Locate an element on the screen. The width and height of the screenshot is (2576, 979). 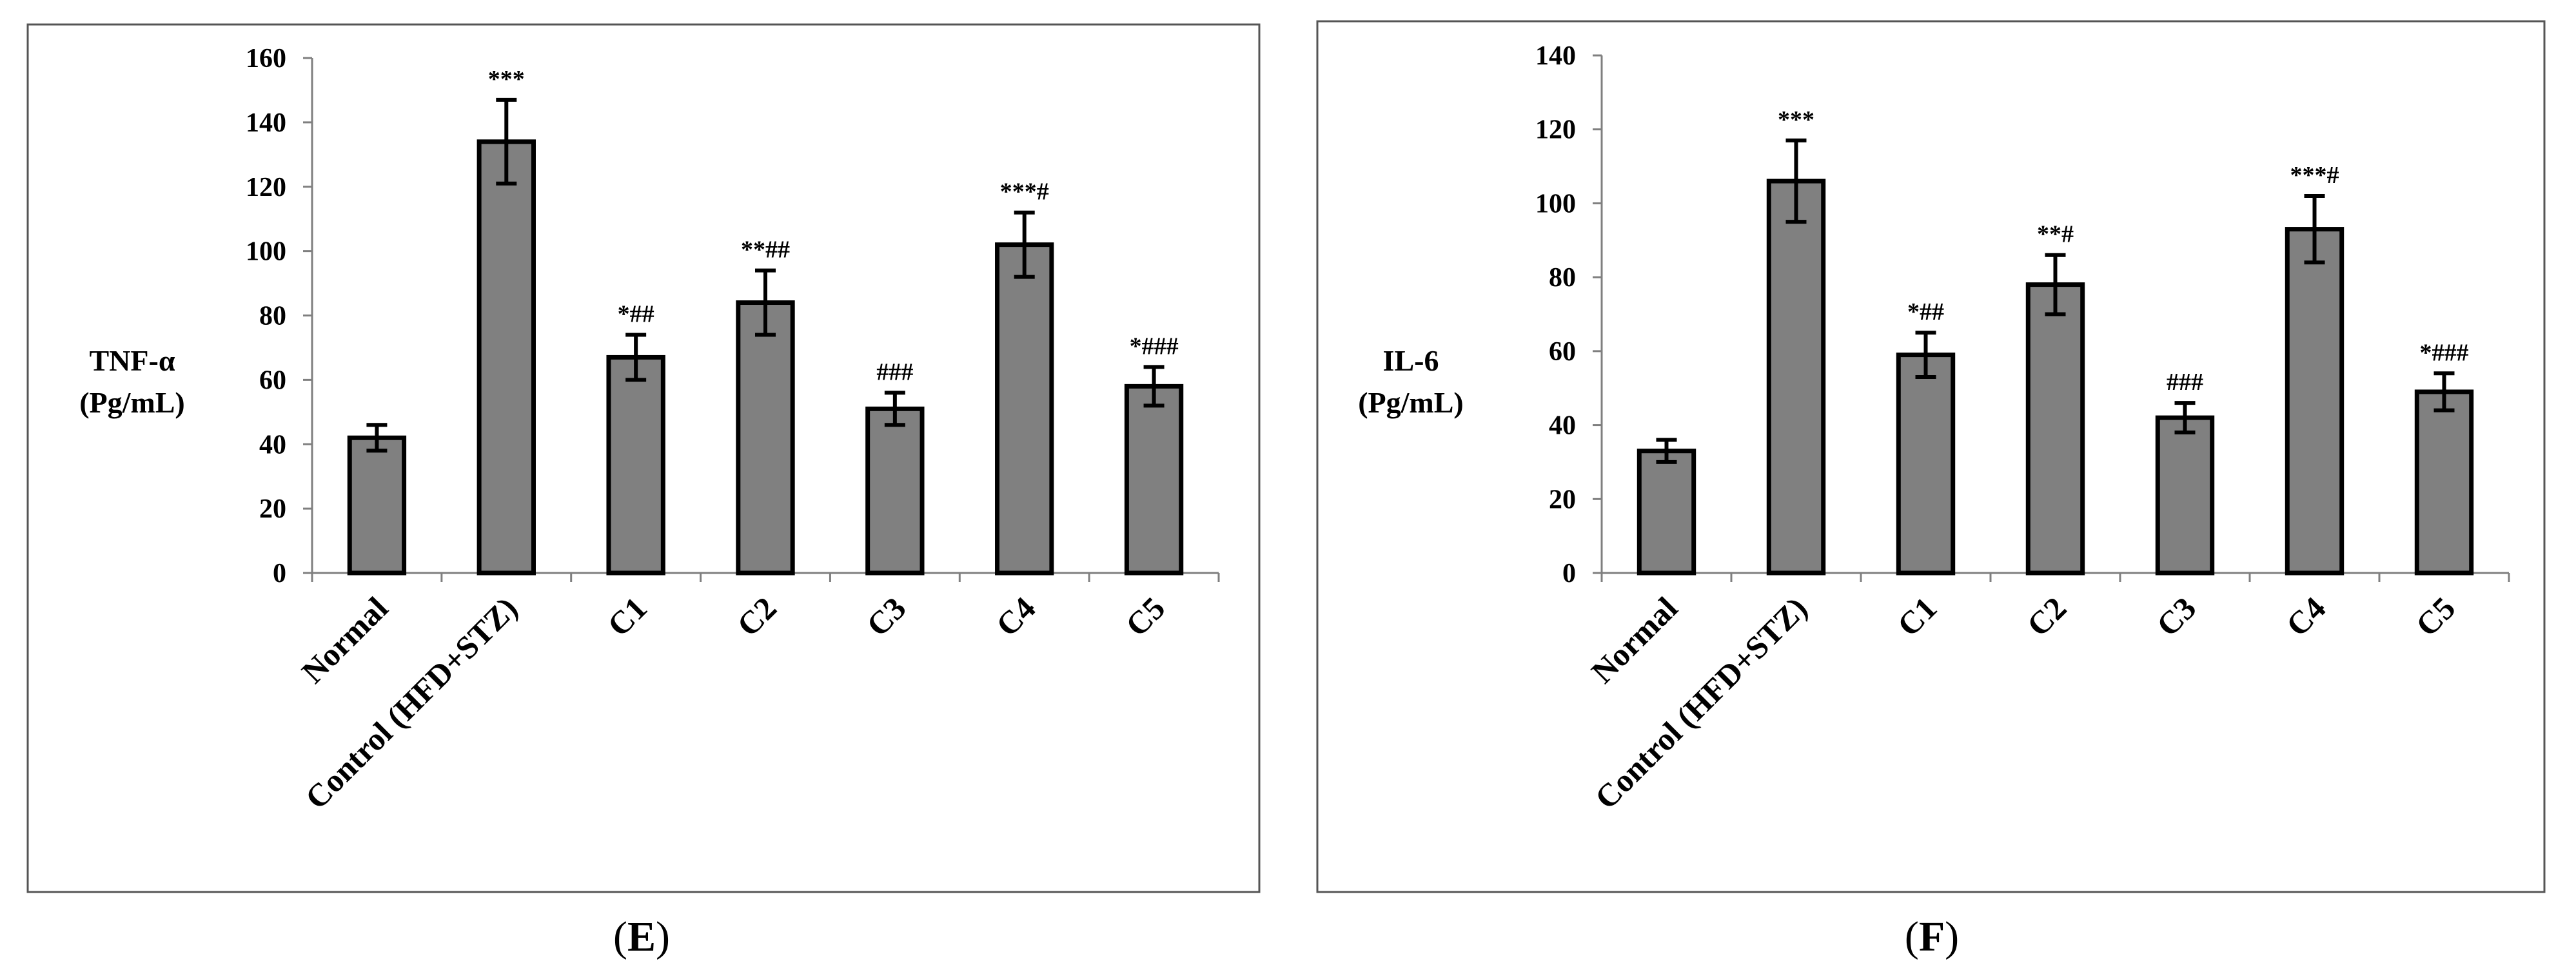
y-tick-label: 160 is located at coordinates (266, 58).